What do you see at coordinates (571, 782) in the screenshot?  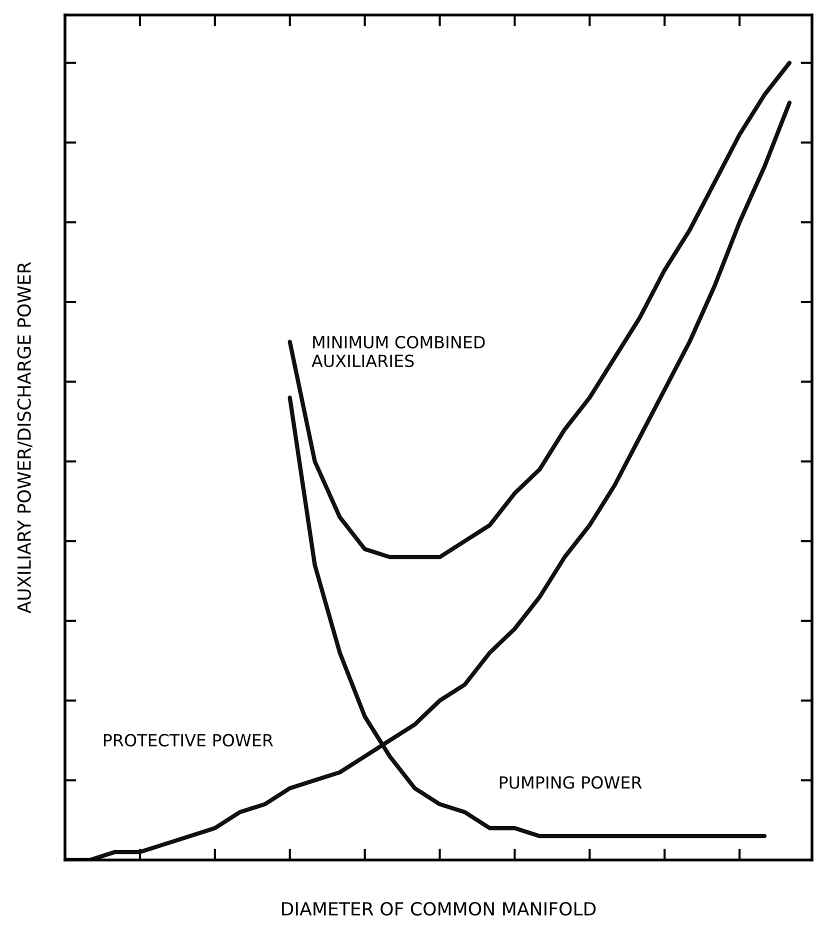 I see `text: PUMPING POWER` at bounding box center [571, 782].